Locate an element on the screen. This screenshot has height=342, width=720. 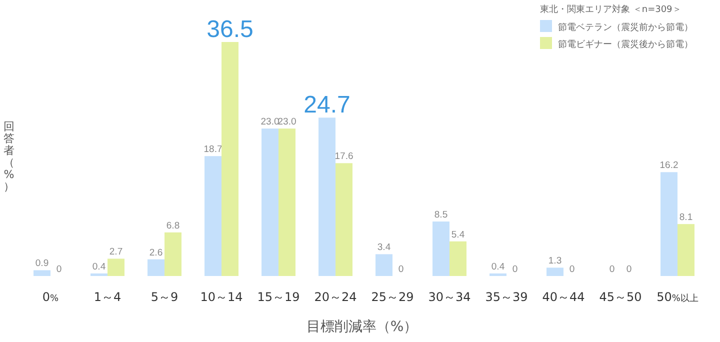
x-tick-label: 35～39 is located at coordinates (506, 297).